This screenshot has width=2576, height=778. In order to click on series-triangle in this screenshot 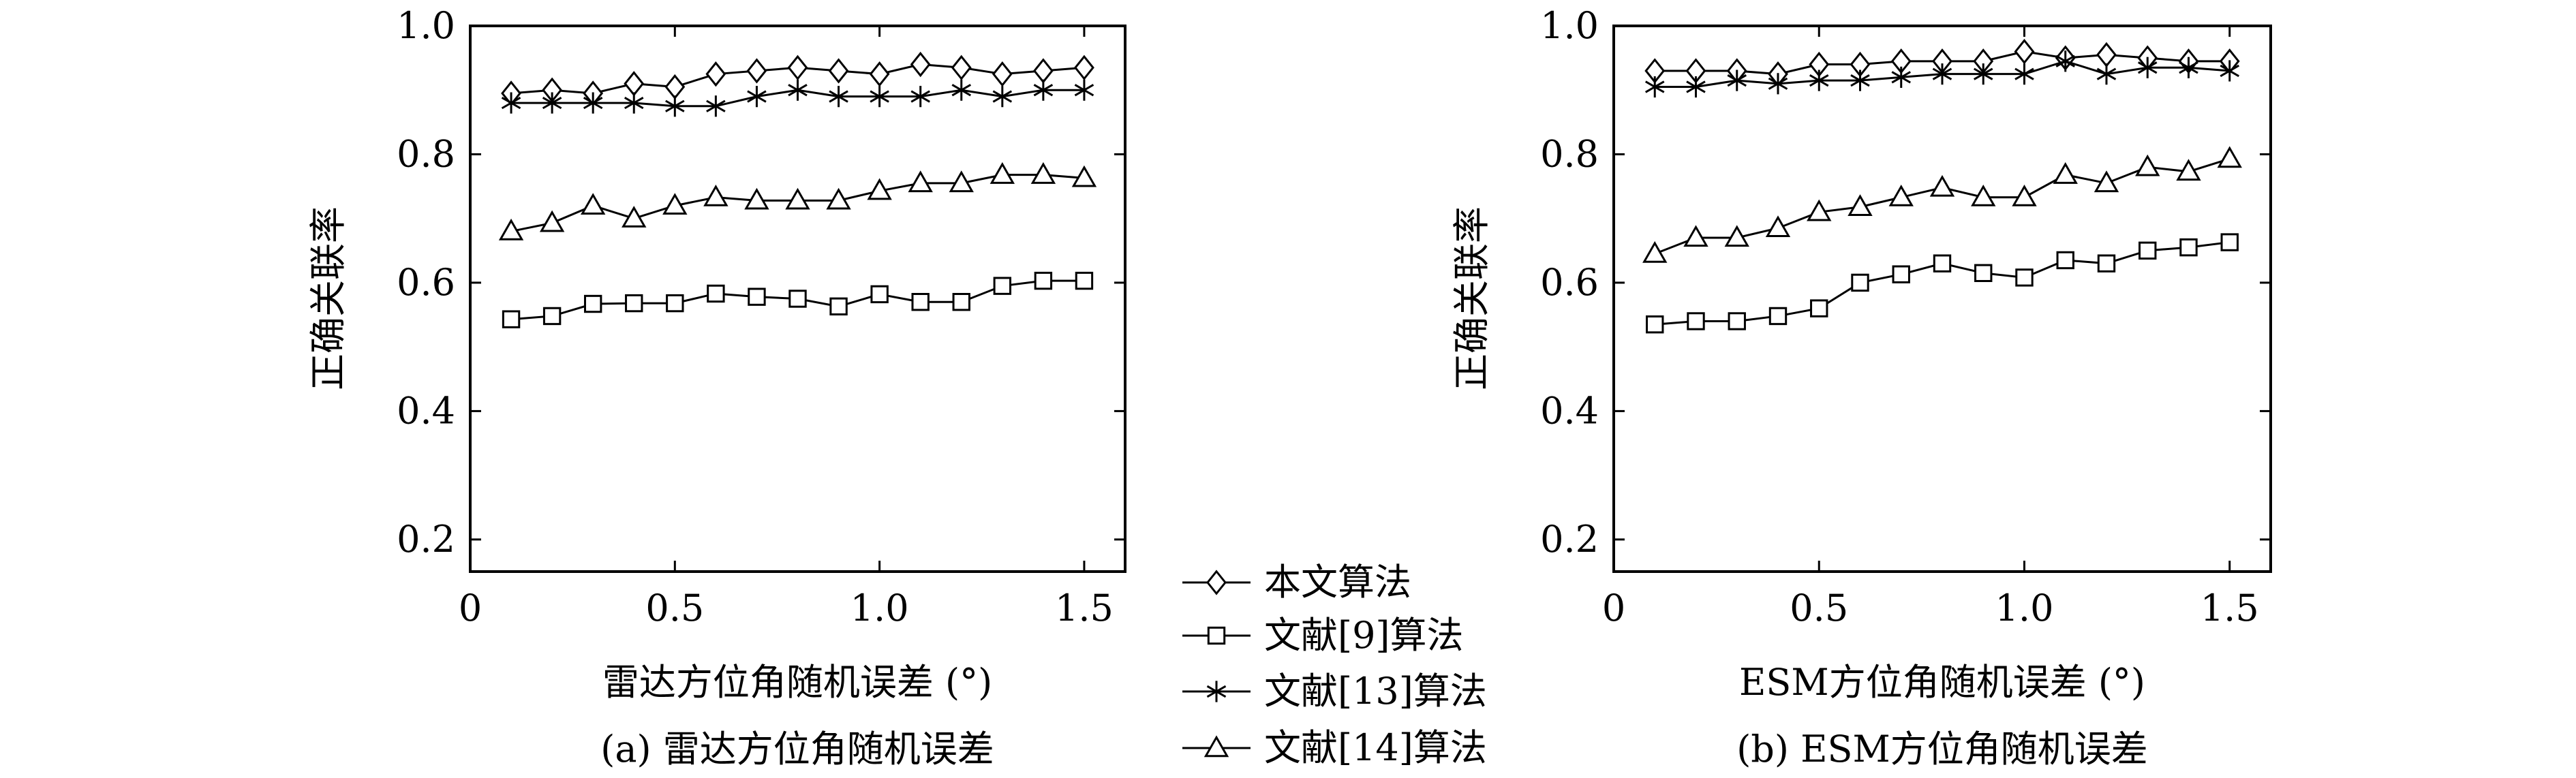, I will do `click(797, 201)`.